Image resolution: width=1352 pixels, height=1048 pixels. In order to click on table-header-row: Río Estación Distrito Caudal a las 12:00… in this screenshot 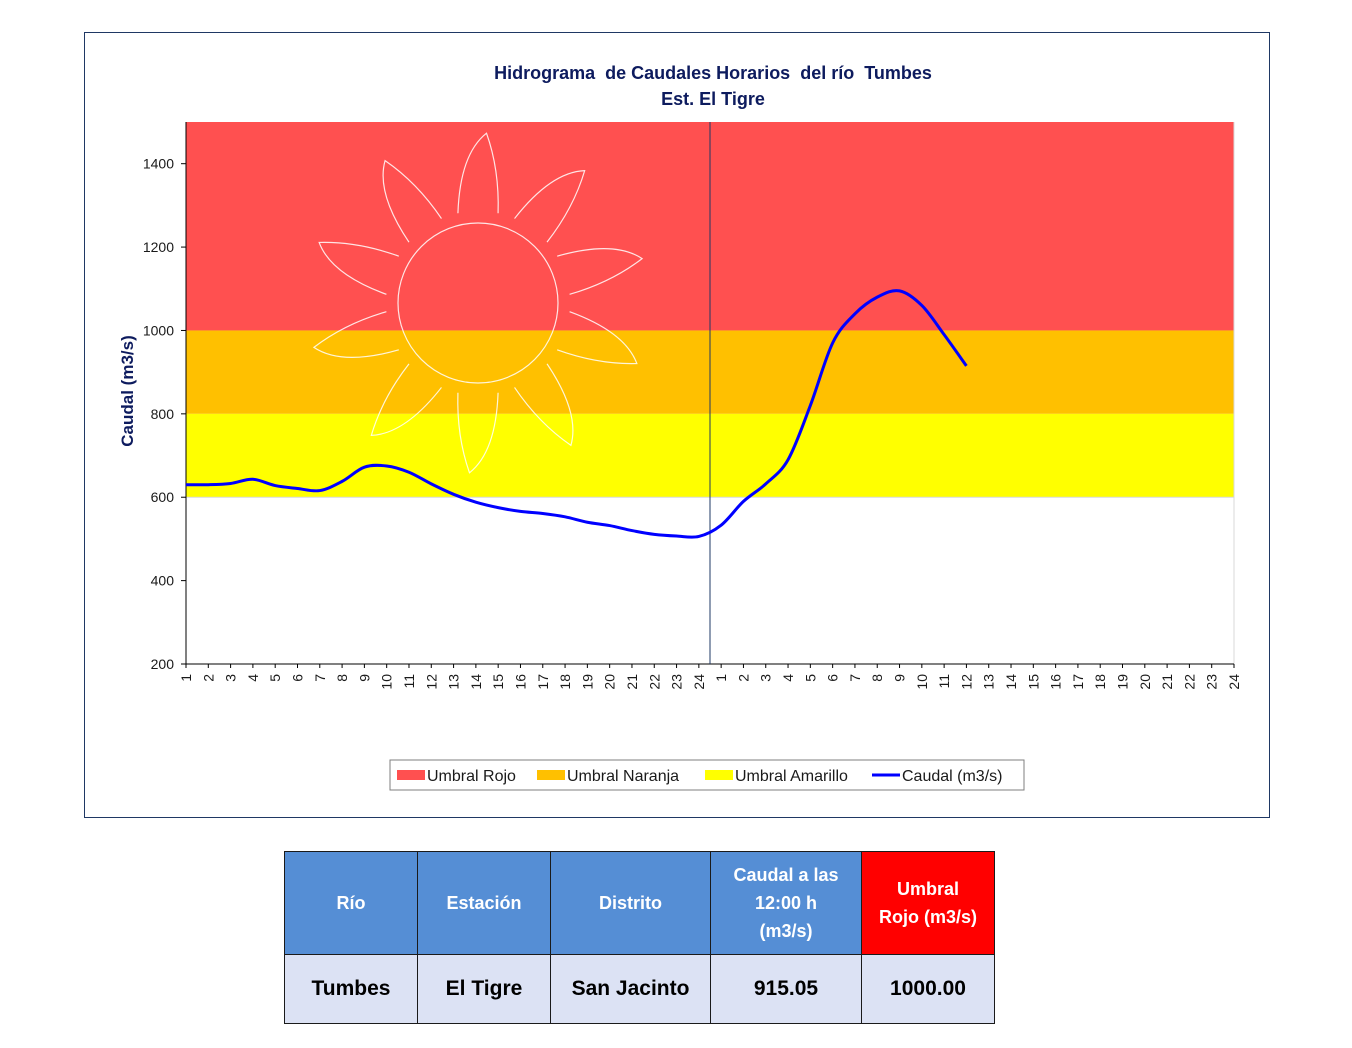, I will do `click(639, 903)`.